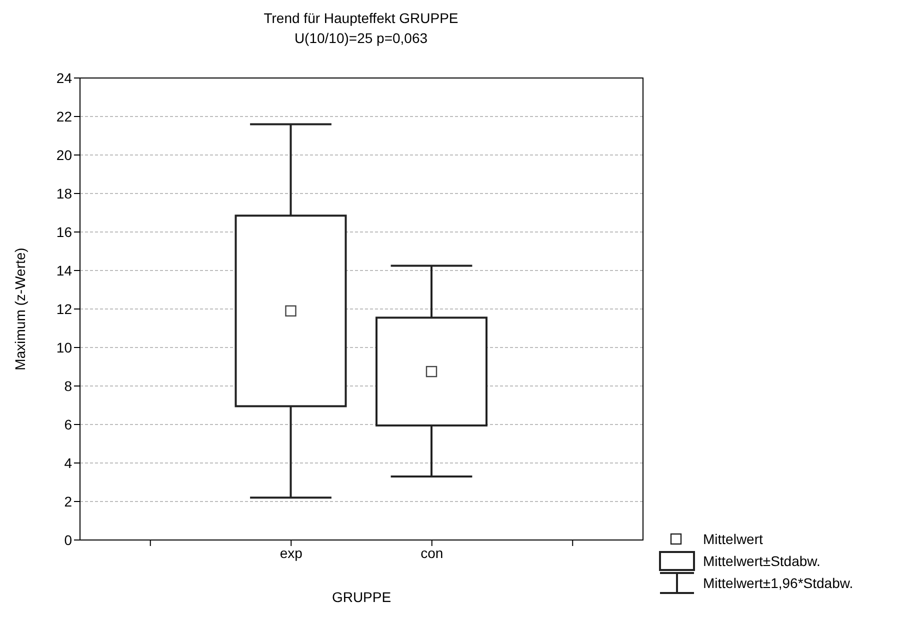 The width and height of the screenshot is (905, 620). What do you see at coordinates (361, 38) in the screenshot?
I see `chart-subtitle: U(10/10)=25 p=0,063` at bounding box center [361, 38].